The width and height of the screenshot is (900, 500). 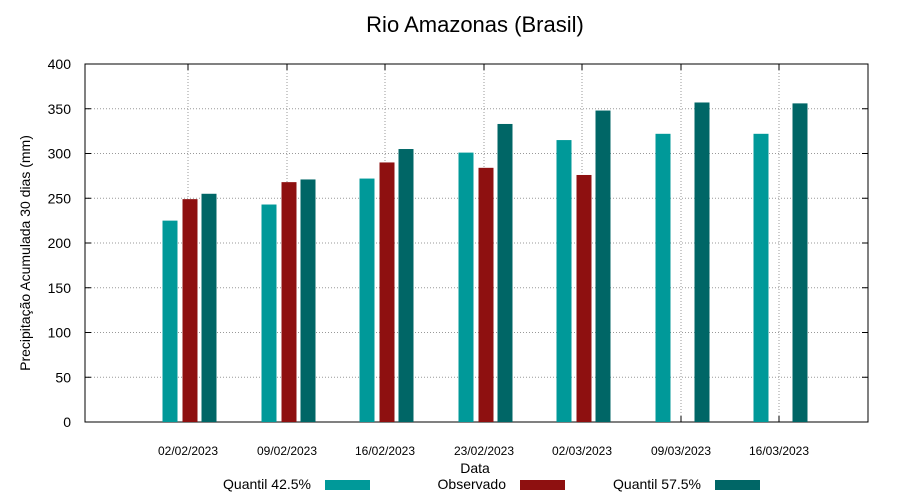 I want to click on y-tick-label: 300, so click(x=60, y=154).